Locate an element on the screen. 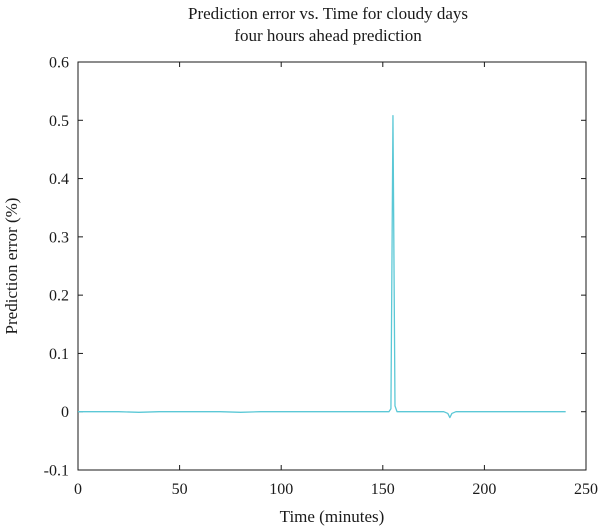 This screenshot has height=529, width=600. y-tick-label: 0.6 is located at coordinates (59, 63).